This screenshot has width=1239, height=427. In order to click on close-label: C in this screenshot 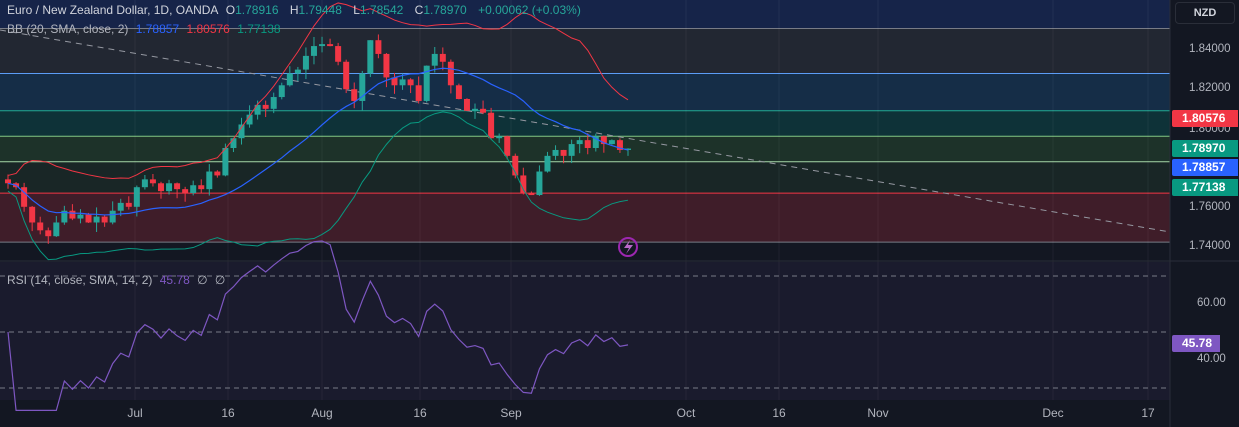, I will do `click(419, 10)`.